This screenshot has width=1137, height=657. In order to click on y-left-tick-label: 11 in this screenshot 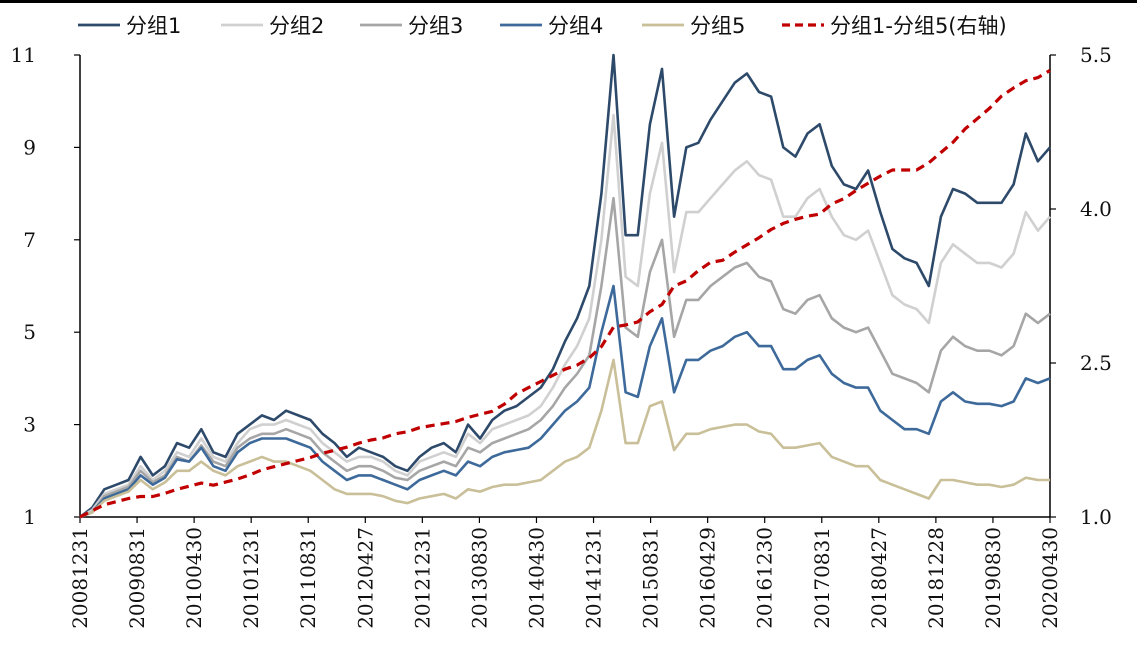, I will do `click(23, 55)`.